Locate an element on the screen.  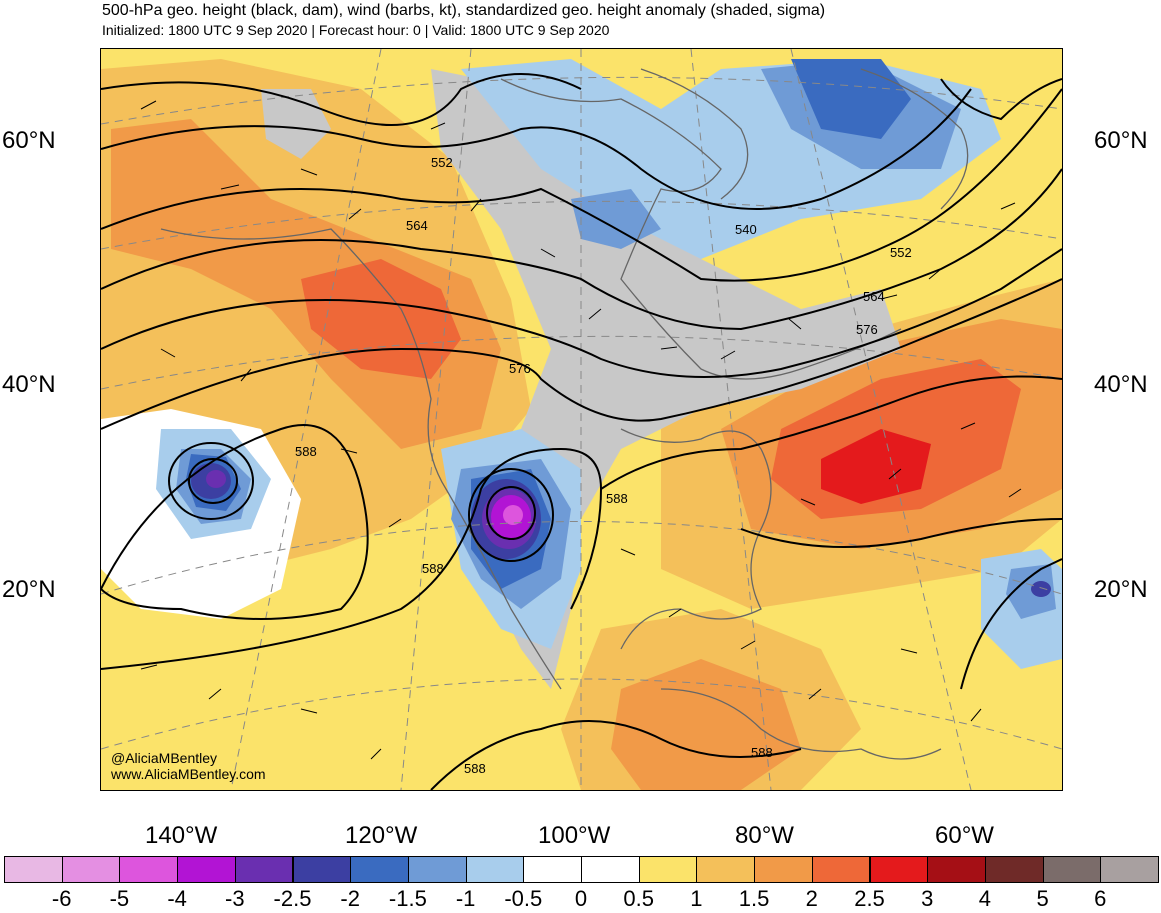
colorbar-tick-label: 6 is located at coordinates (1100, 898).